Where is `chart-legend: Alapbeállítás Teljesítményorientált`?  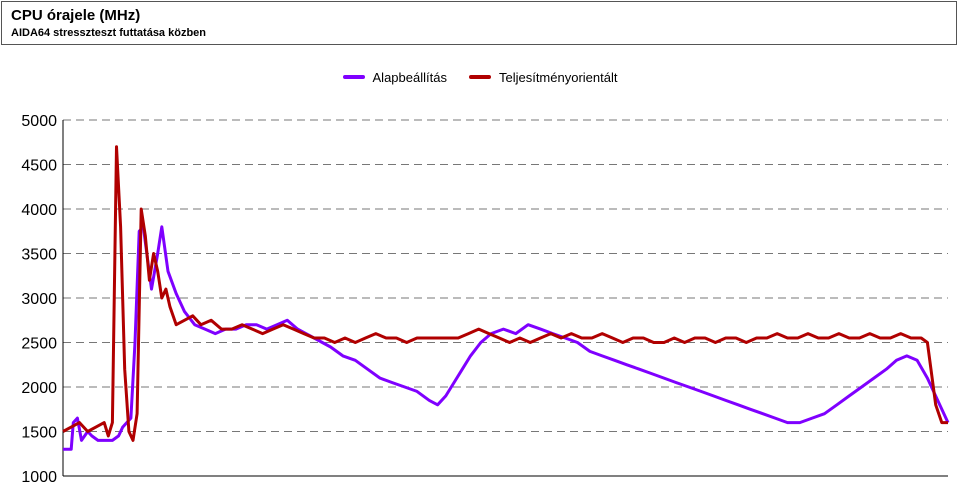
chart-legend: Alapbeállítás Teljesítményorientált is located at coordinates (480, 77).